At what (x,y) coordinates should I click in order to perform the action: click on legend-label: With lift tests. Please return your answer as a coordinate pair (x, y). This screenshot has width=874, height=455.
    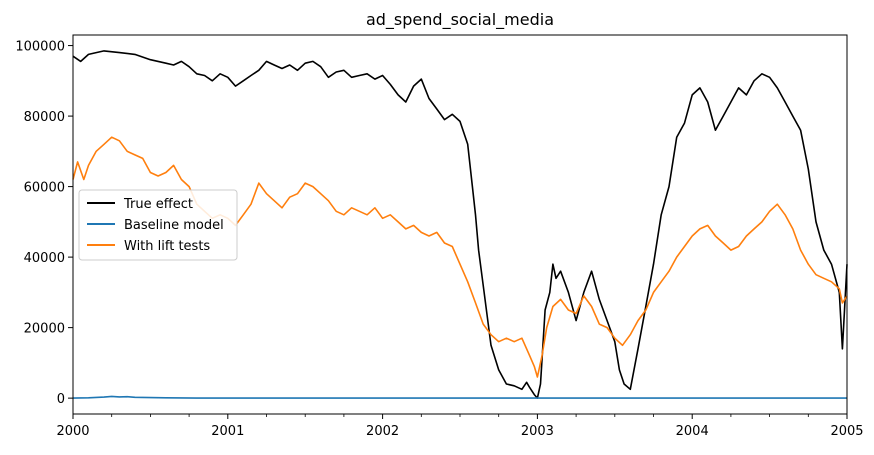
    Looking at the image, I should click on (167, 246).